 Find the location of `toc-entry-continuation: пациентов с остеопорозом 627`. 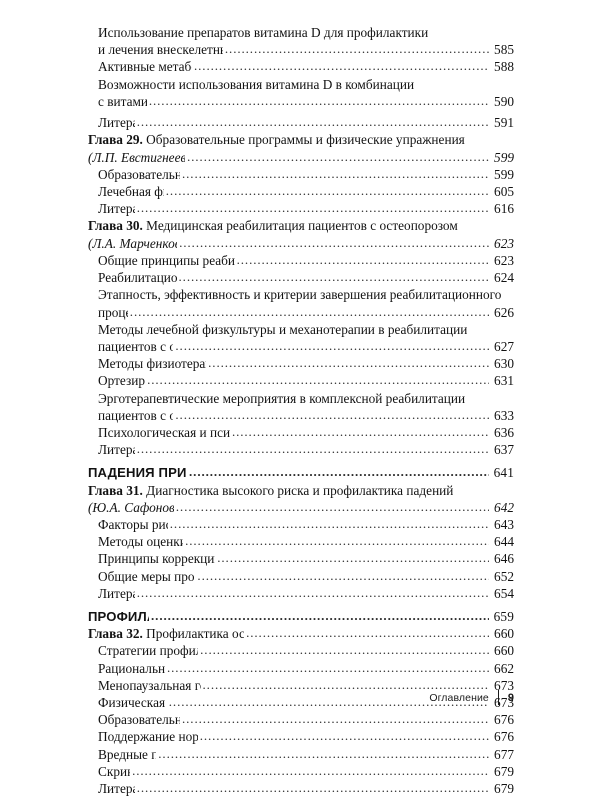

toc-entry-continuation: пациентов с остеопорозом 627 is located at coordinates (301, 346).